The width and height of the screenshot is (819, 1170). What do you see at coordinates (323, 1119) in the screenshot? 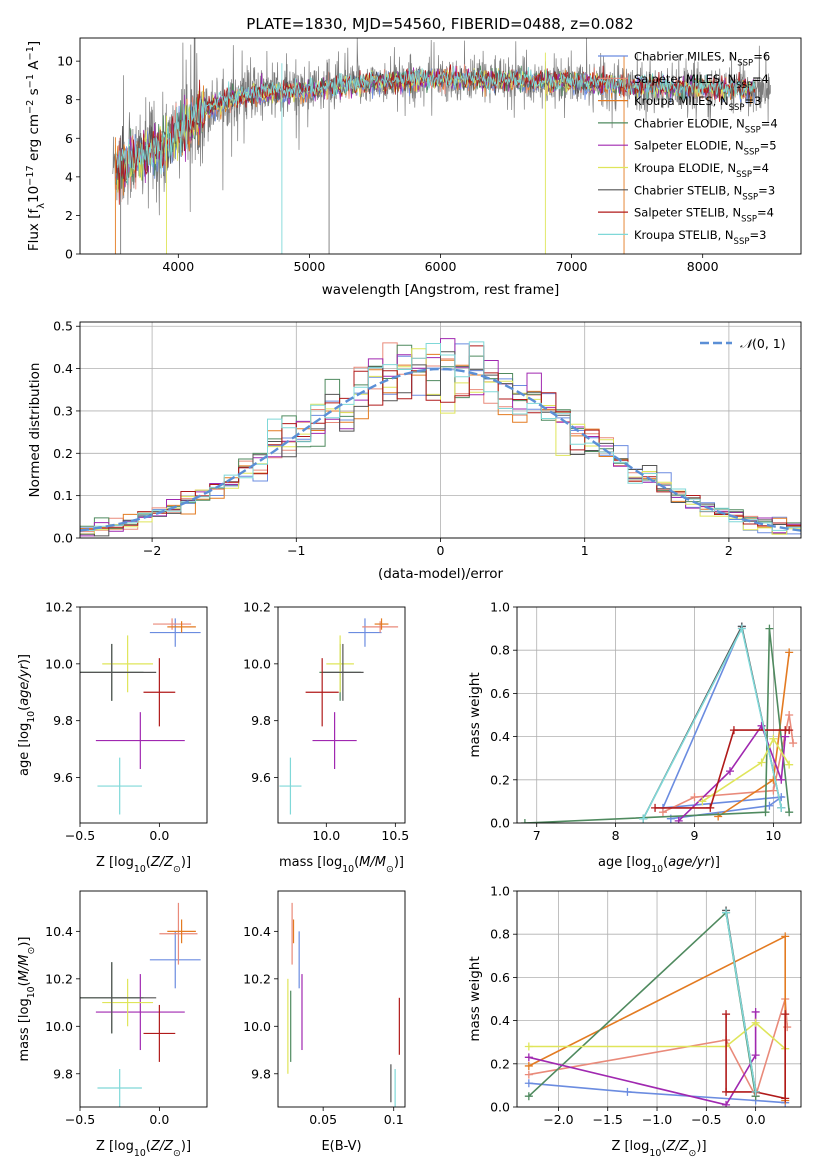
I see `x-tick-label: 0.05` at bounding box center [323, 1119].